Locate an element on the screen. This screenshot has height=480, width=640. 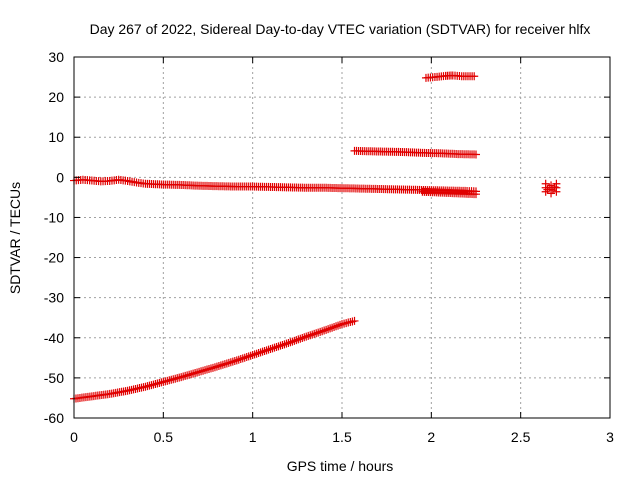
x-tick-label: 3 is located at coordinates (610, 437).